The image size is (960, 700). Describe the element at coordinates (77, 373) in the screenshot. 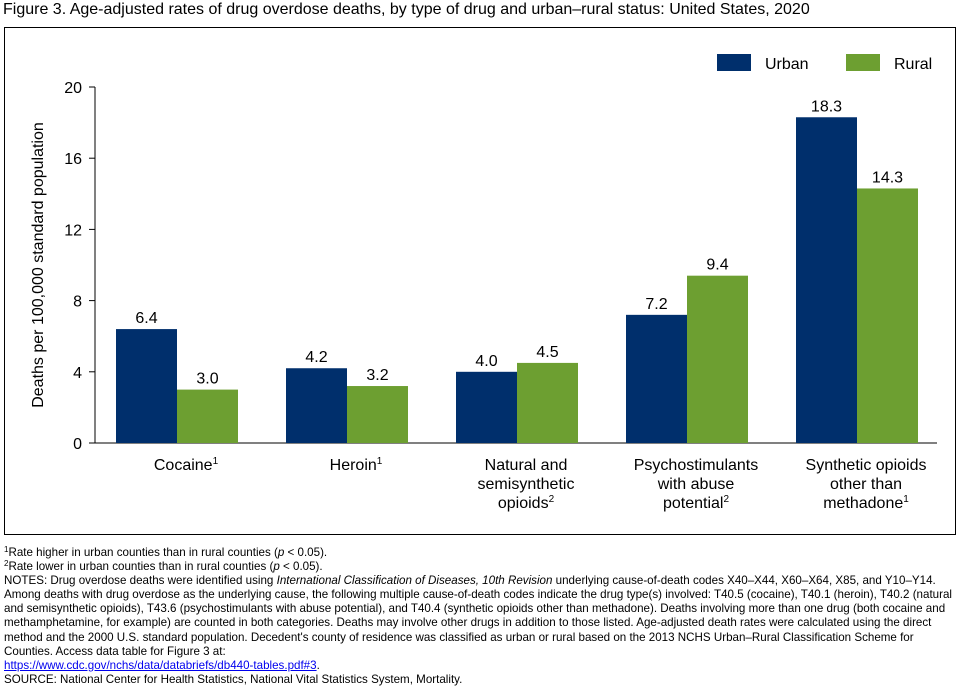

I see `y-tick-label: 4` at that location.